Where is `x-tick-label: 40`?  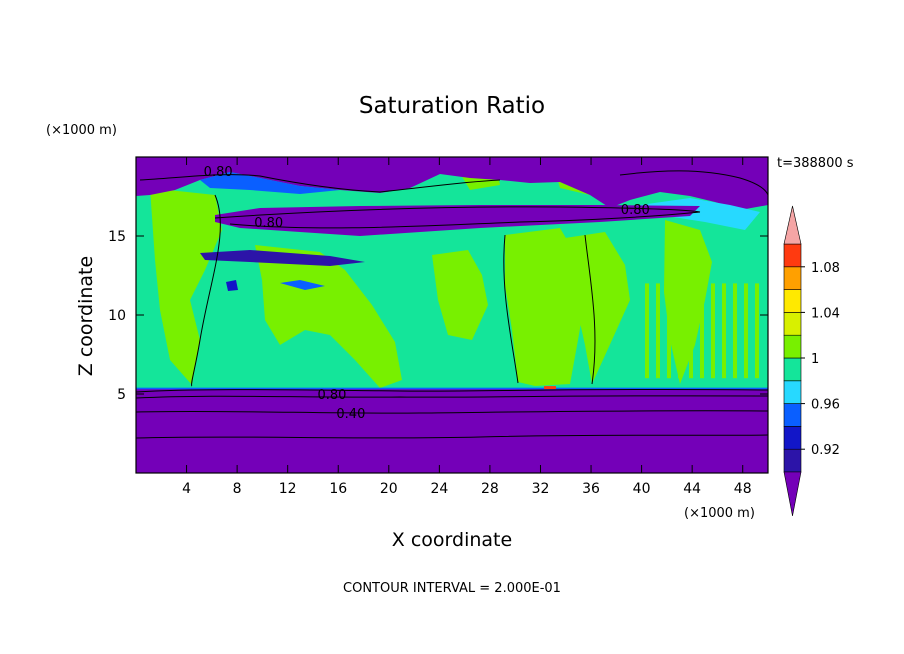 x-tick-label: 40 is located at coordinates (642, 489).